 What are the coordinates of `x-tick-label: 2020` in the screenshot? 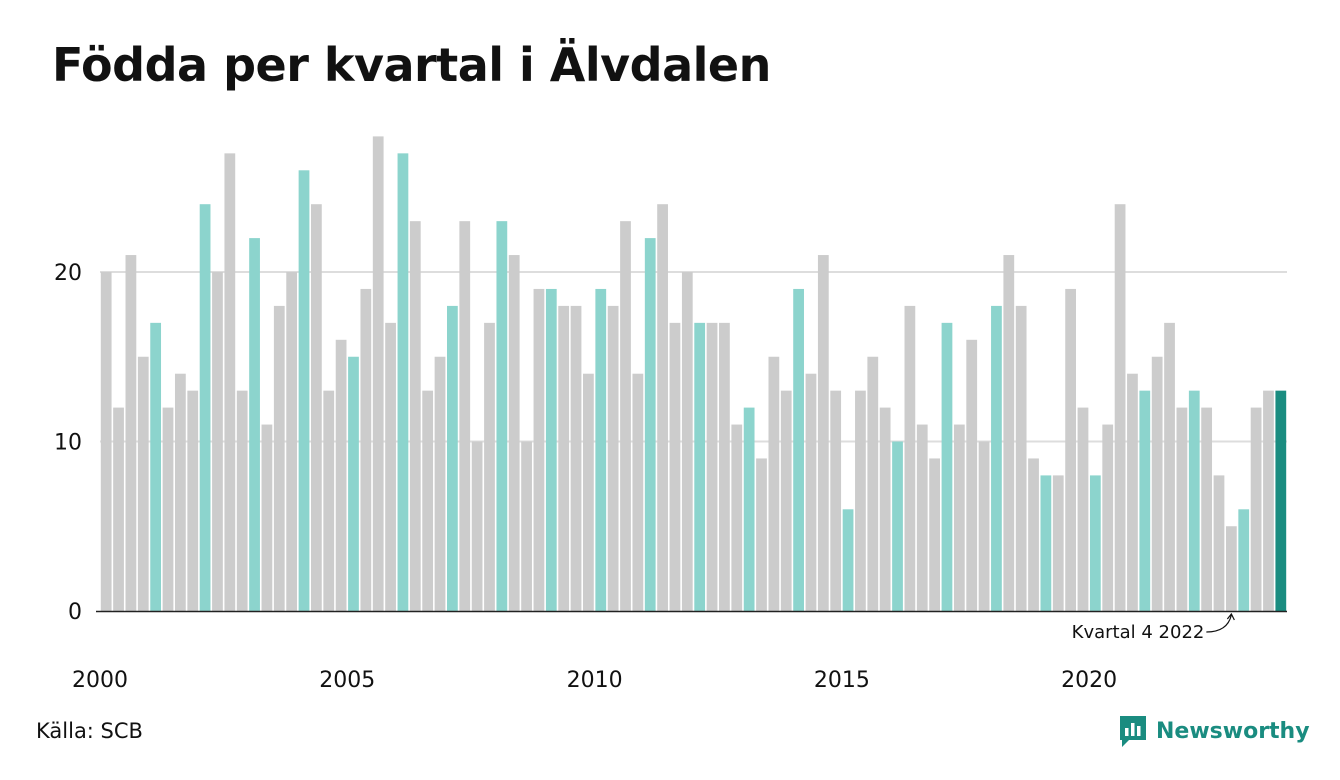 It's located at (1089, 680).